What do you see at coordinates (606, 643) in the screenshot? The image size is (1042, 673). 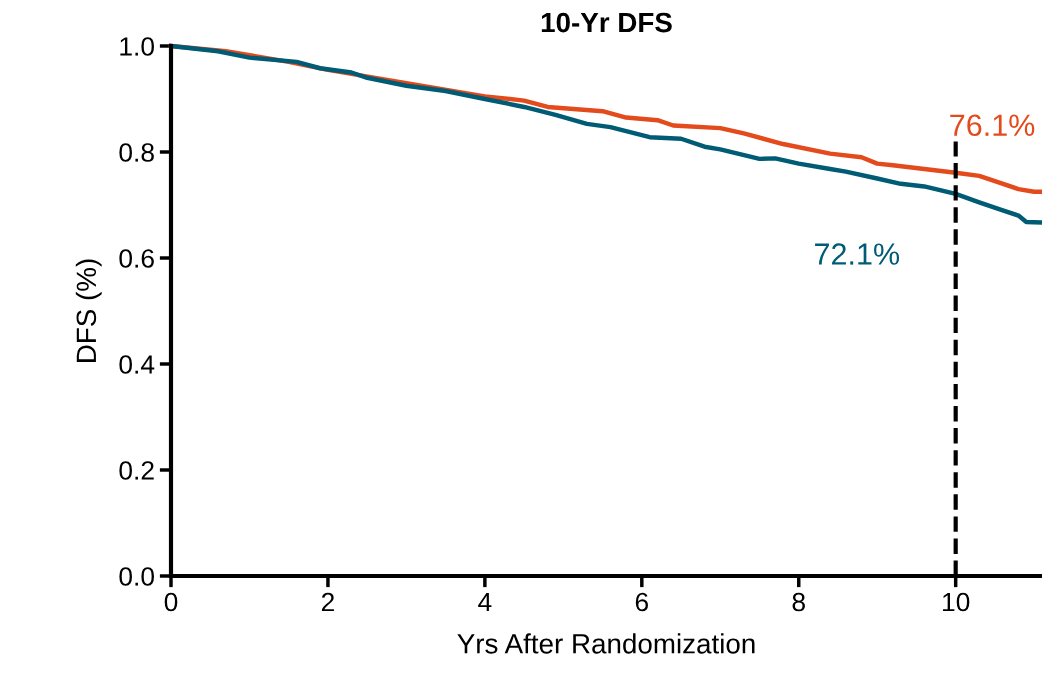 I see `x-axis-title: Yrs After Randomization` at bounding box center [606, 643].